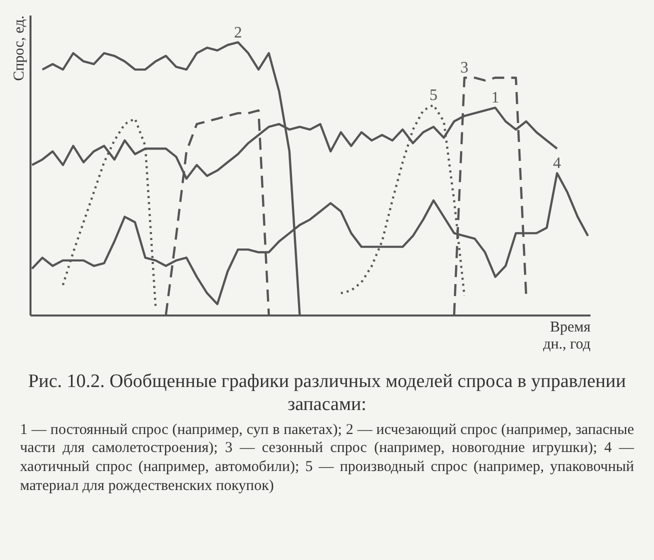  What do you see at coordinates (557, 163) in the screenshot?
I see `series-label: 4` at bounding box center [557, 163].